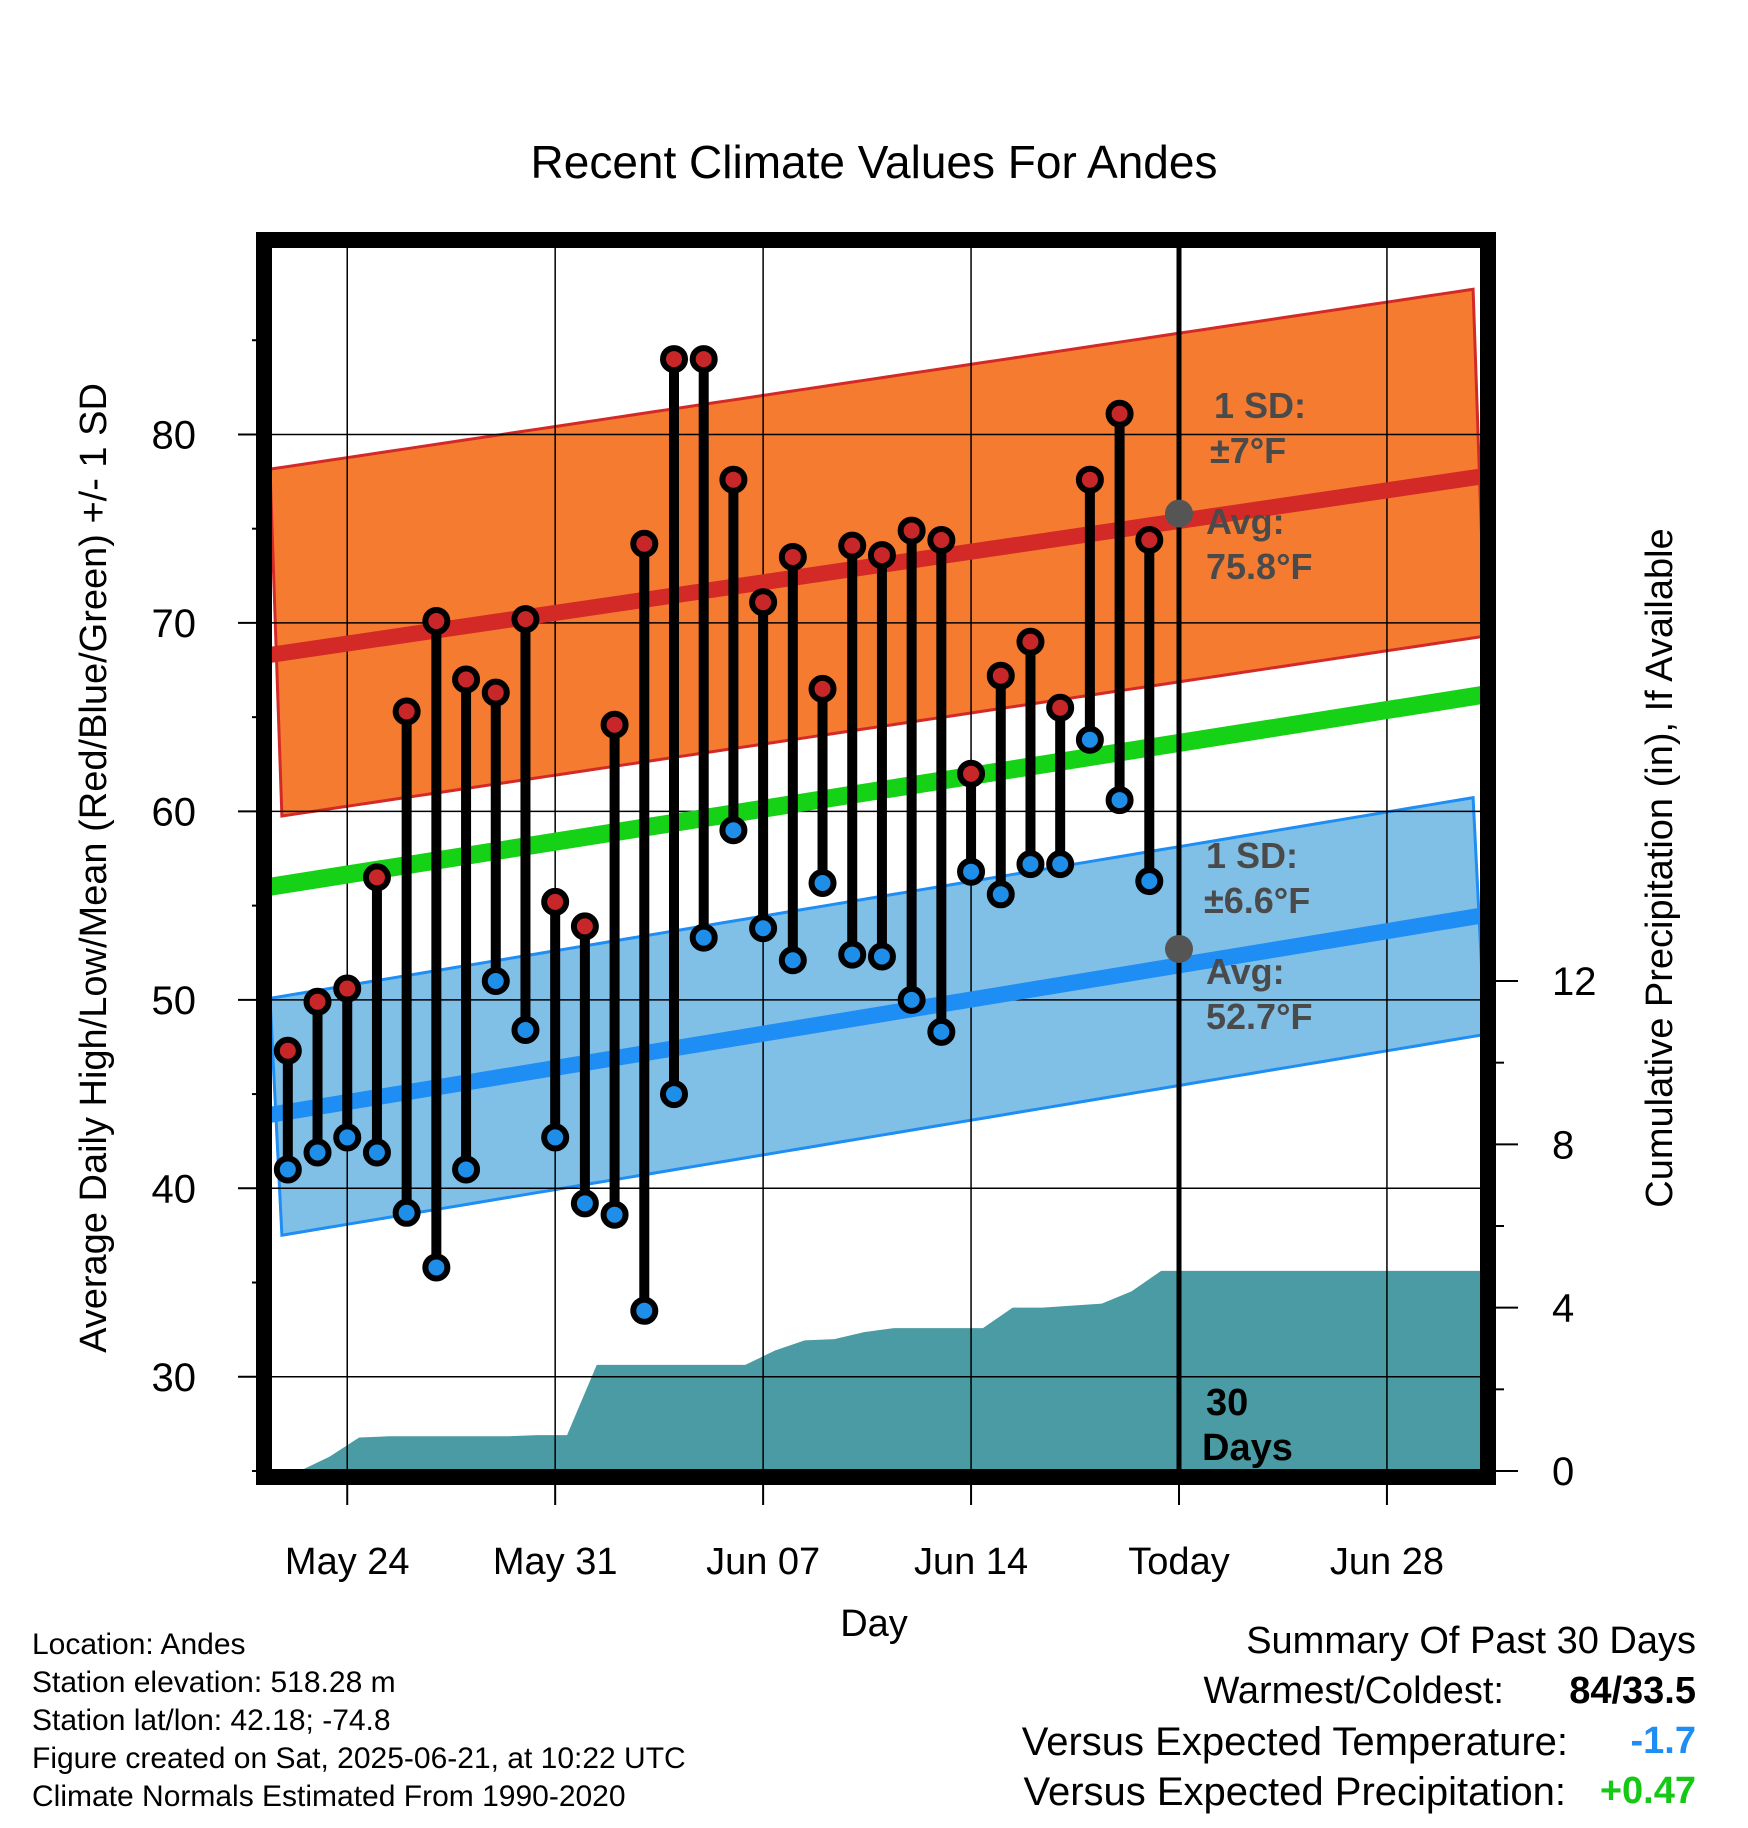 This screenshot has height=1828, width=1748. What do you see at coordinates (1294, 1792) in the screenshot?
I see `precip-label: Versus Expected Precipitation:` at bounding box center [1294, 1792].